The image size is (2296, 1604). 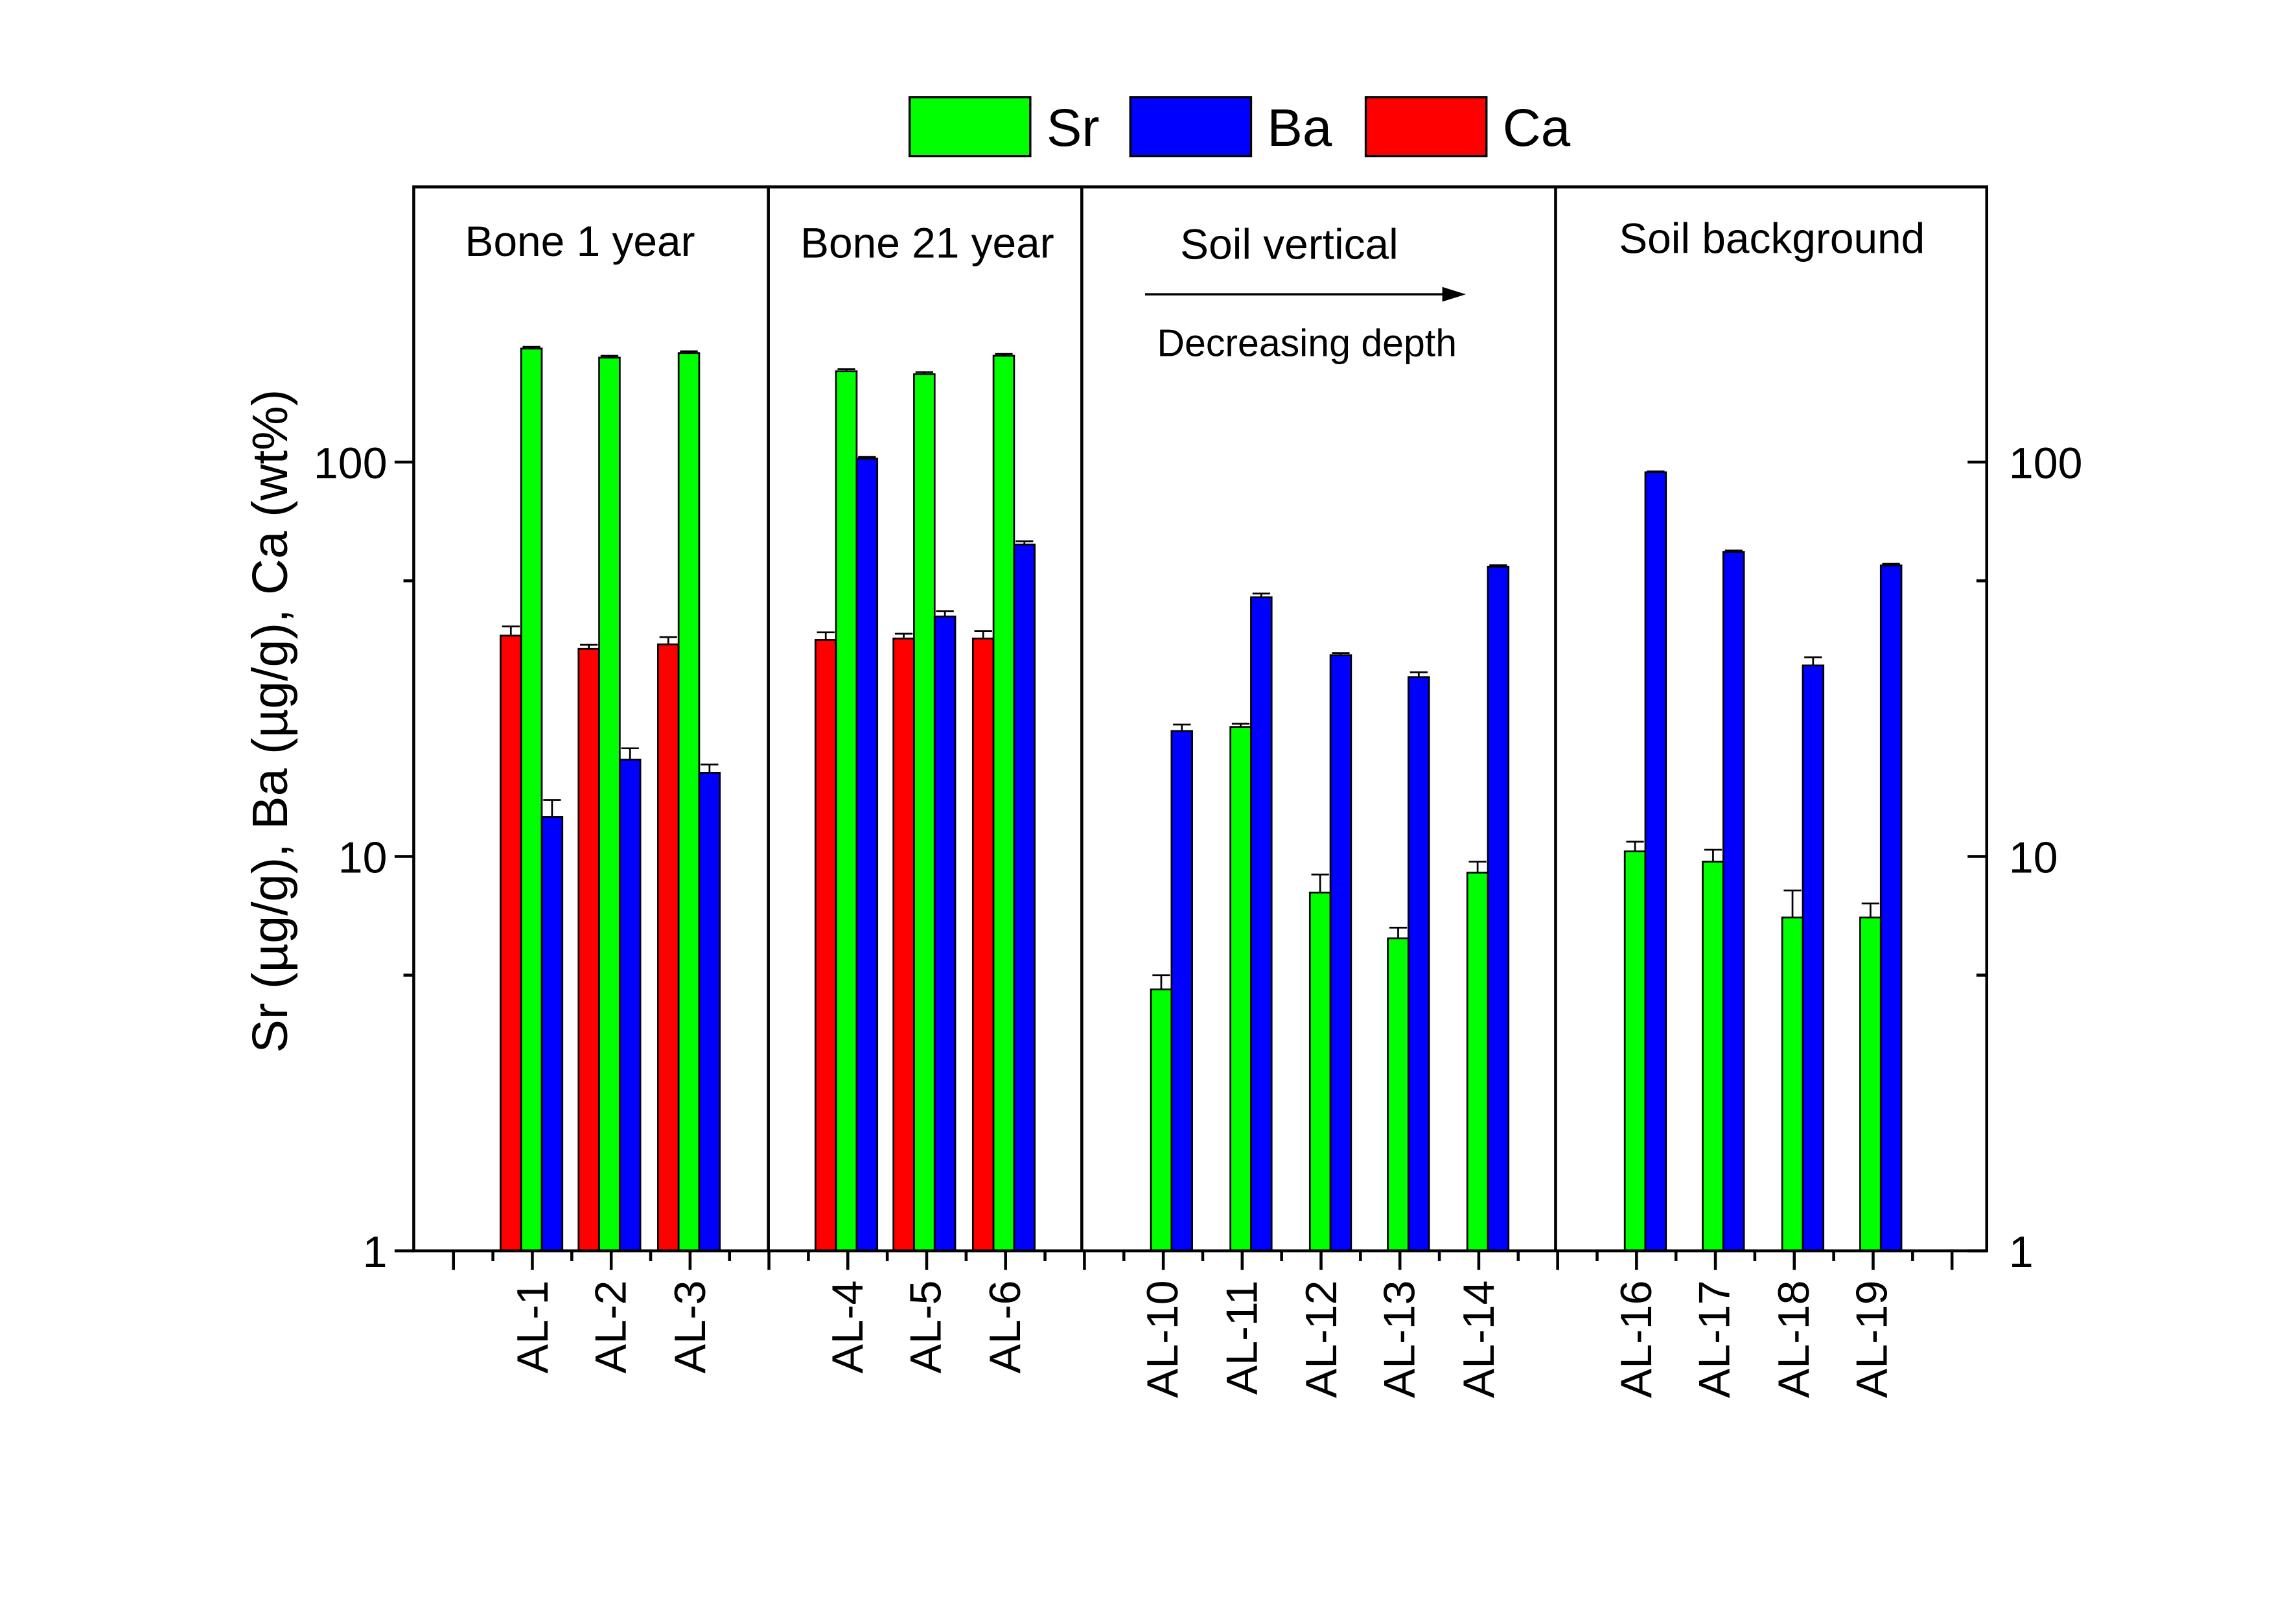 What do you see at coordinates (1772, 238) in the screenshot?
I see `group-label-3: Soil background` at bounding box center [1772, 238].